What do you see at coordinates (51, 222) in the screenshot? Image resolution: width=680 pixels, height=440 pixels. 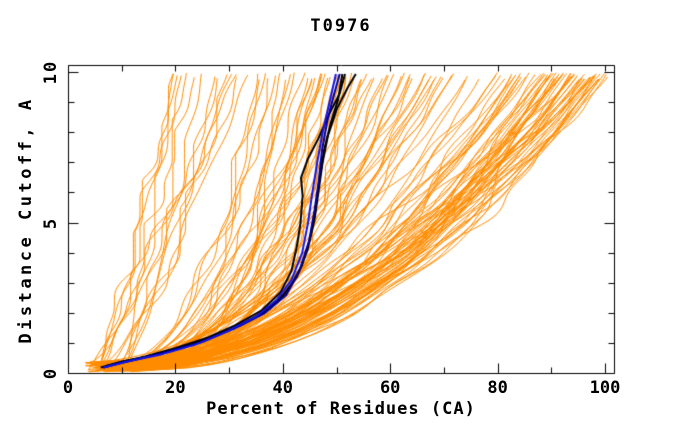 I see `y-tick-label: 5` at bounding box center [51, 222].